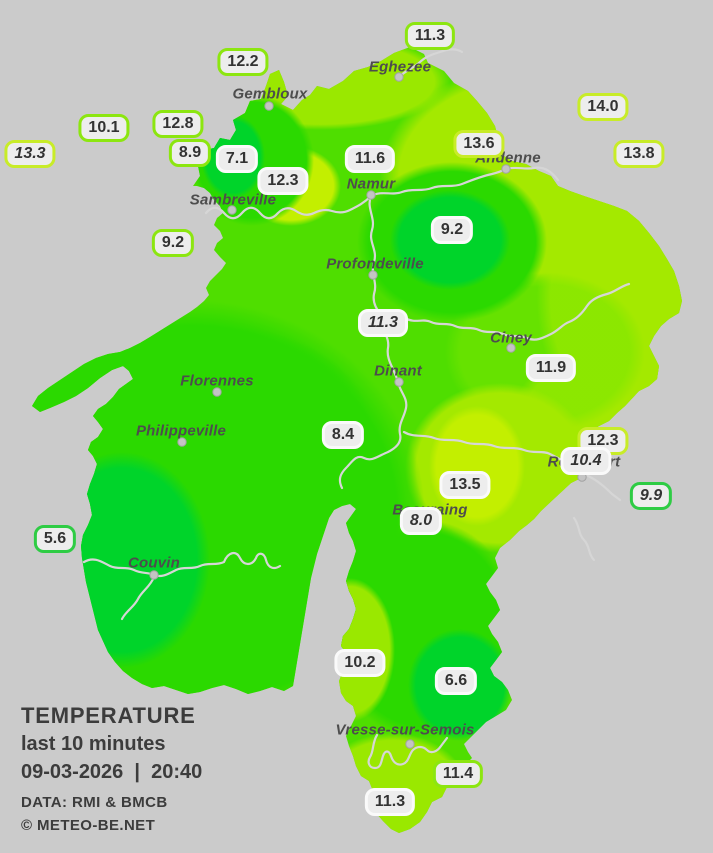  I want to click on station-temp-label: 13.5, so click(465, 485).